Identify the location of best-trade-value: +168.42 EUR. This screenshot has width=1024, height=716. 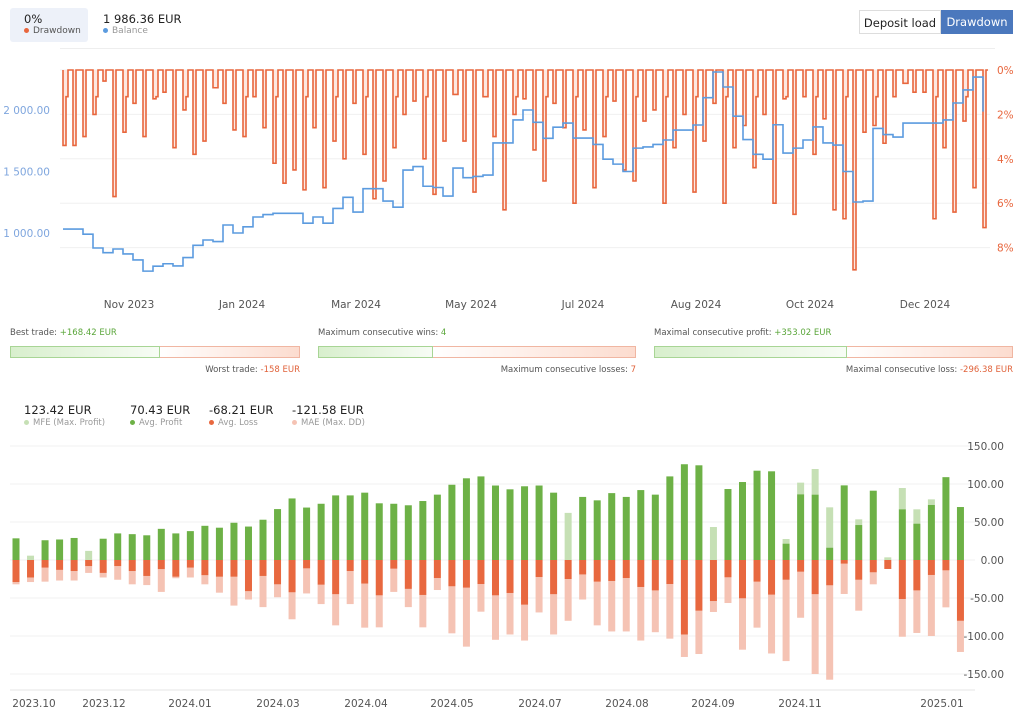
(88, 333).